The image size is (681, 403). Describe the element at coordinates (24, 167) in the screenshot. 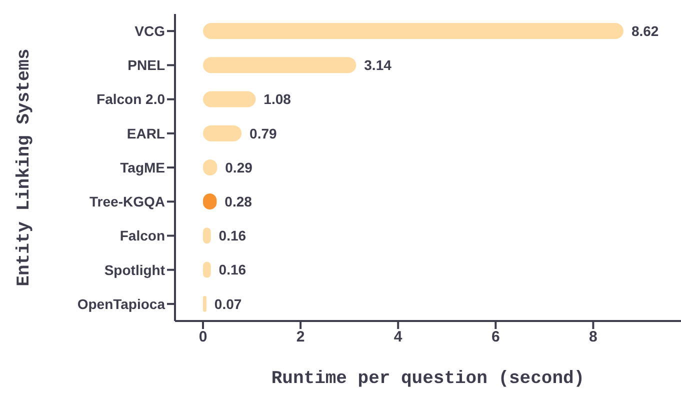

I see `y-axis-title: Entity Linking Systems` at that location.